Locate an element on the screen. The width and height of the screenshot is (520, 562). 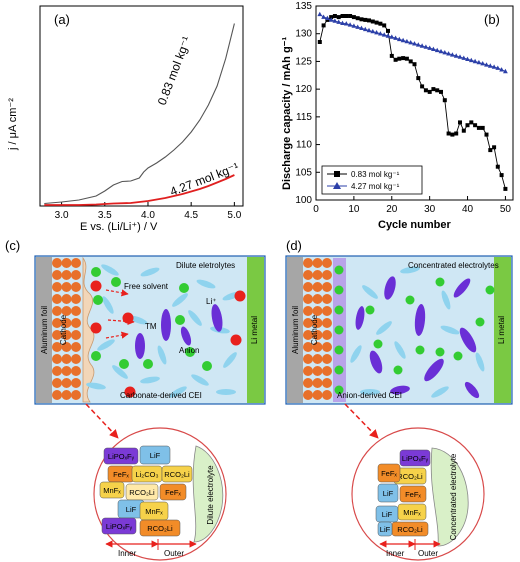
cei-component-label: MnFₓ is located at coordinates (412, 512).